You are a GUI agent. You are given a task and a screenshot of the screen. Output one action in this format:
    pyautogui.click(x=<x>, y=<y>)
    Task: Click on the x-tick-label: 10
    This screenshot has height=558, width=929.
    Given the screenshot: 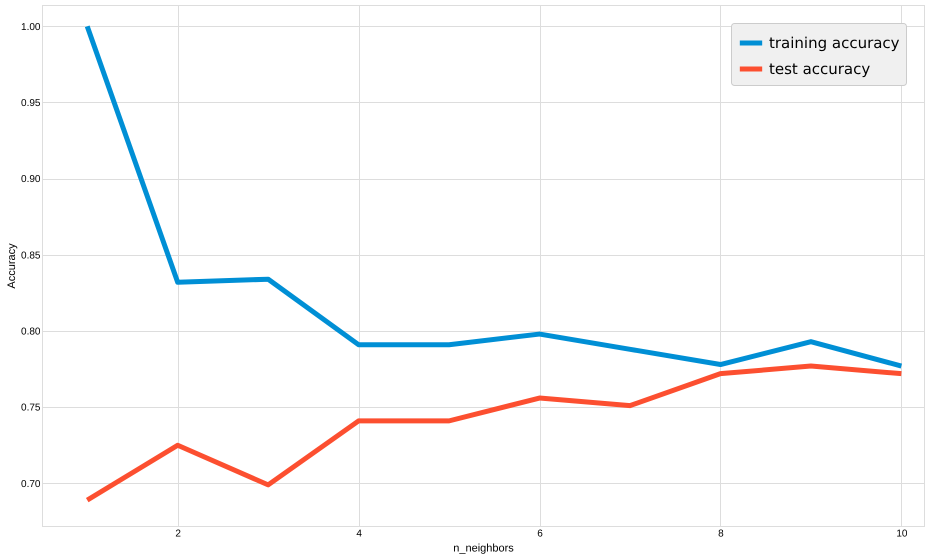 What is the action you would take?
    pyautogui.click(x=902, y=534)
    